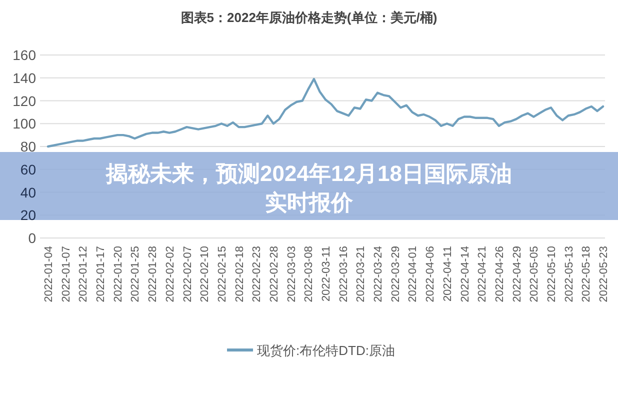  What do you see at coordinates (448, 274) in the screenshot?
I see `x-tick-label: 2022-04-11` at bounding box center [448, 274].